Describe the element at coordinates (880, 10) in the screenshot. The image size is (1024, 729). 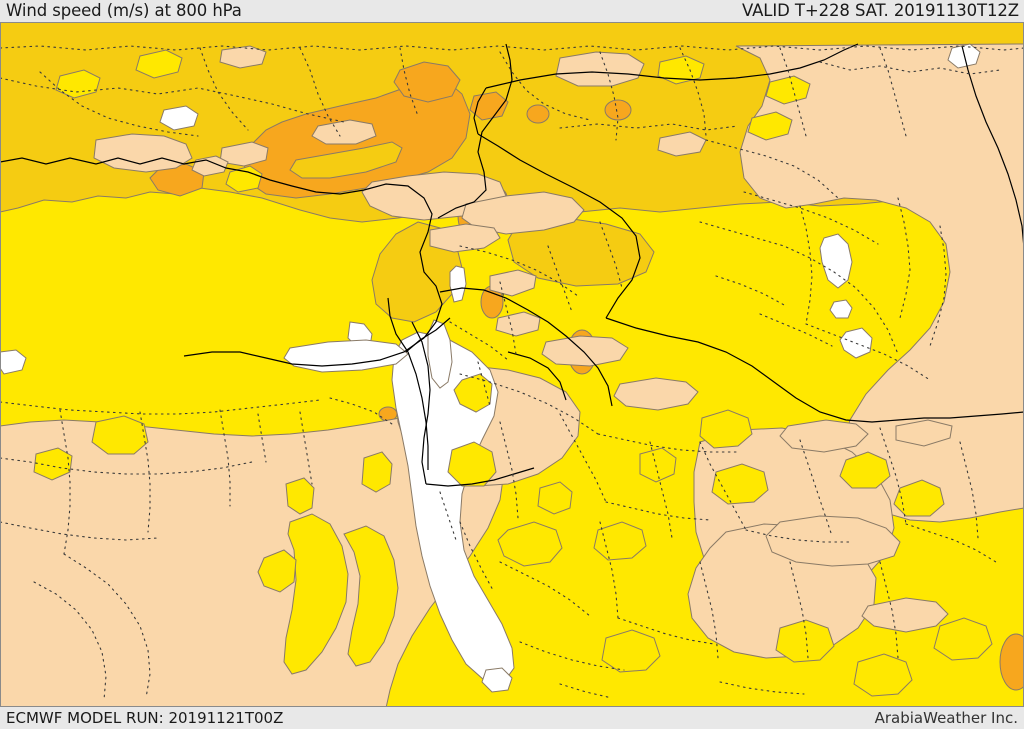
I see `valid-time-label: VALID T+228 SAT. 20191130T12Z` at that location.